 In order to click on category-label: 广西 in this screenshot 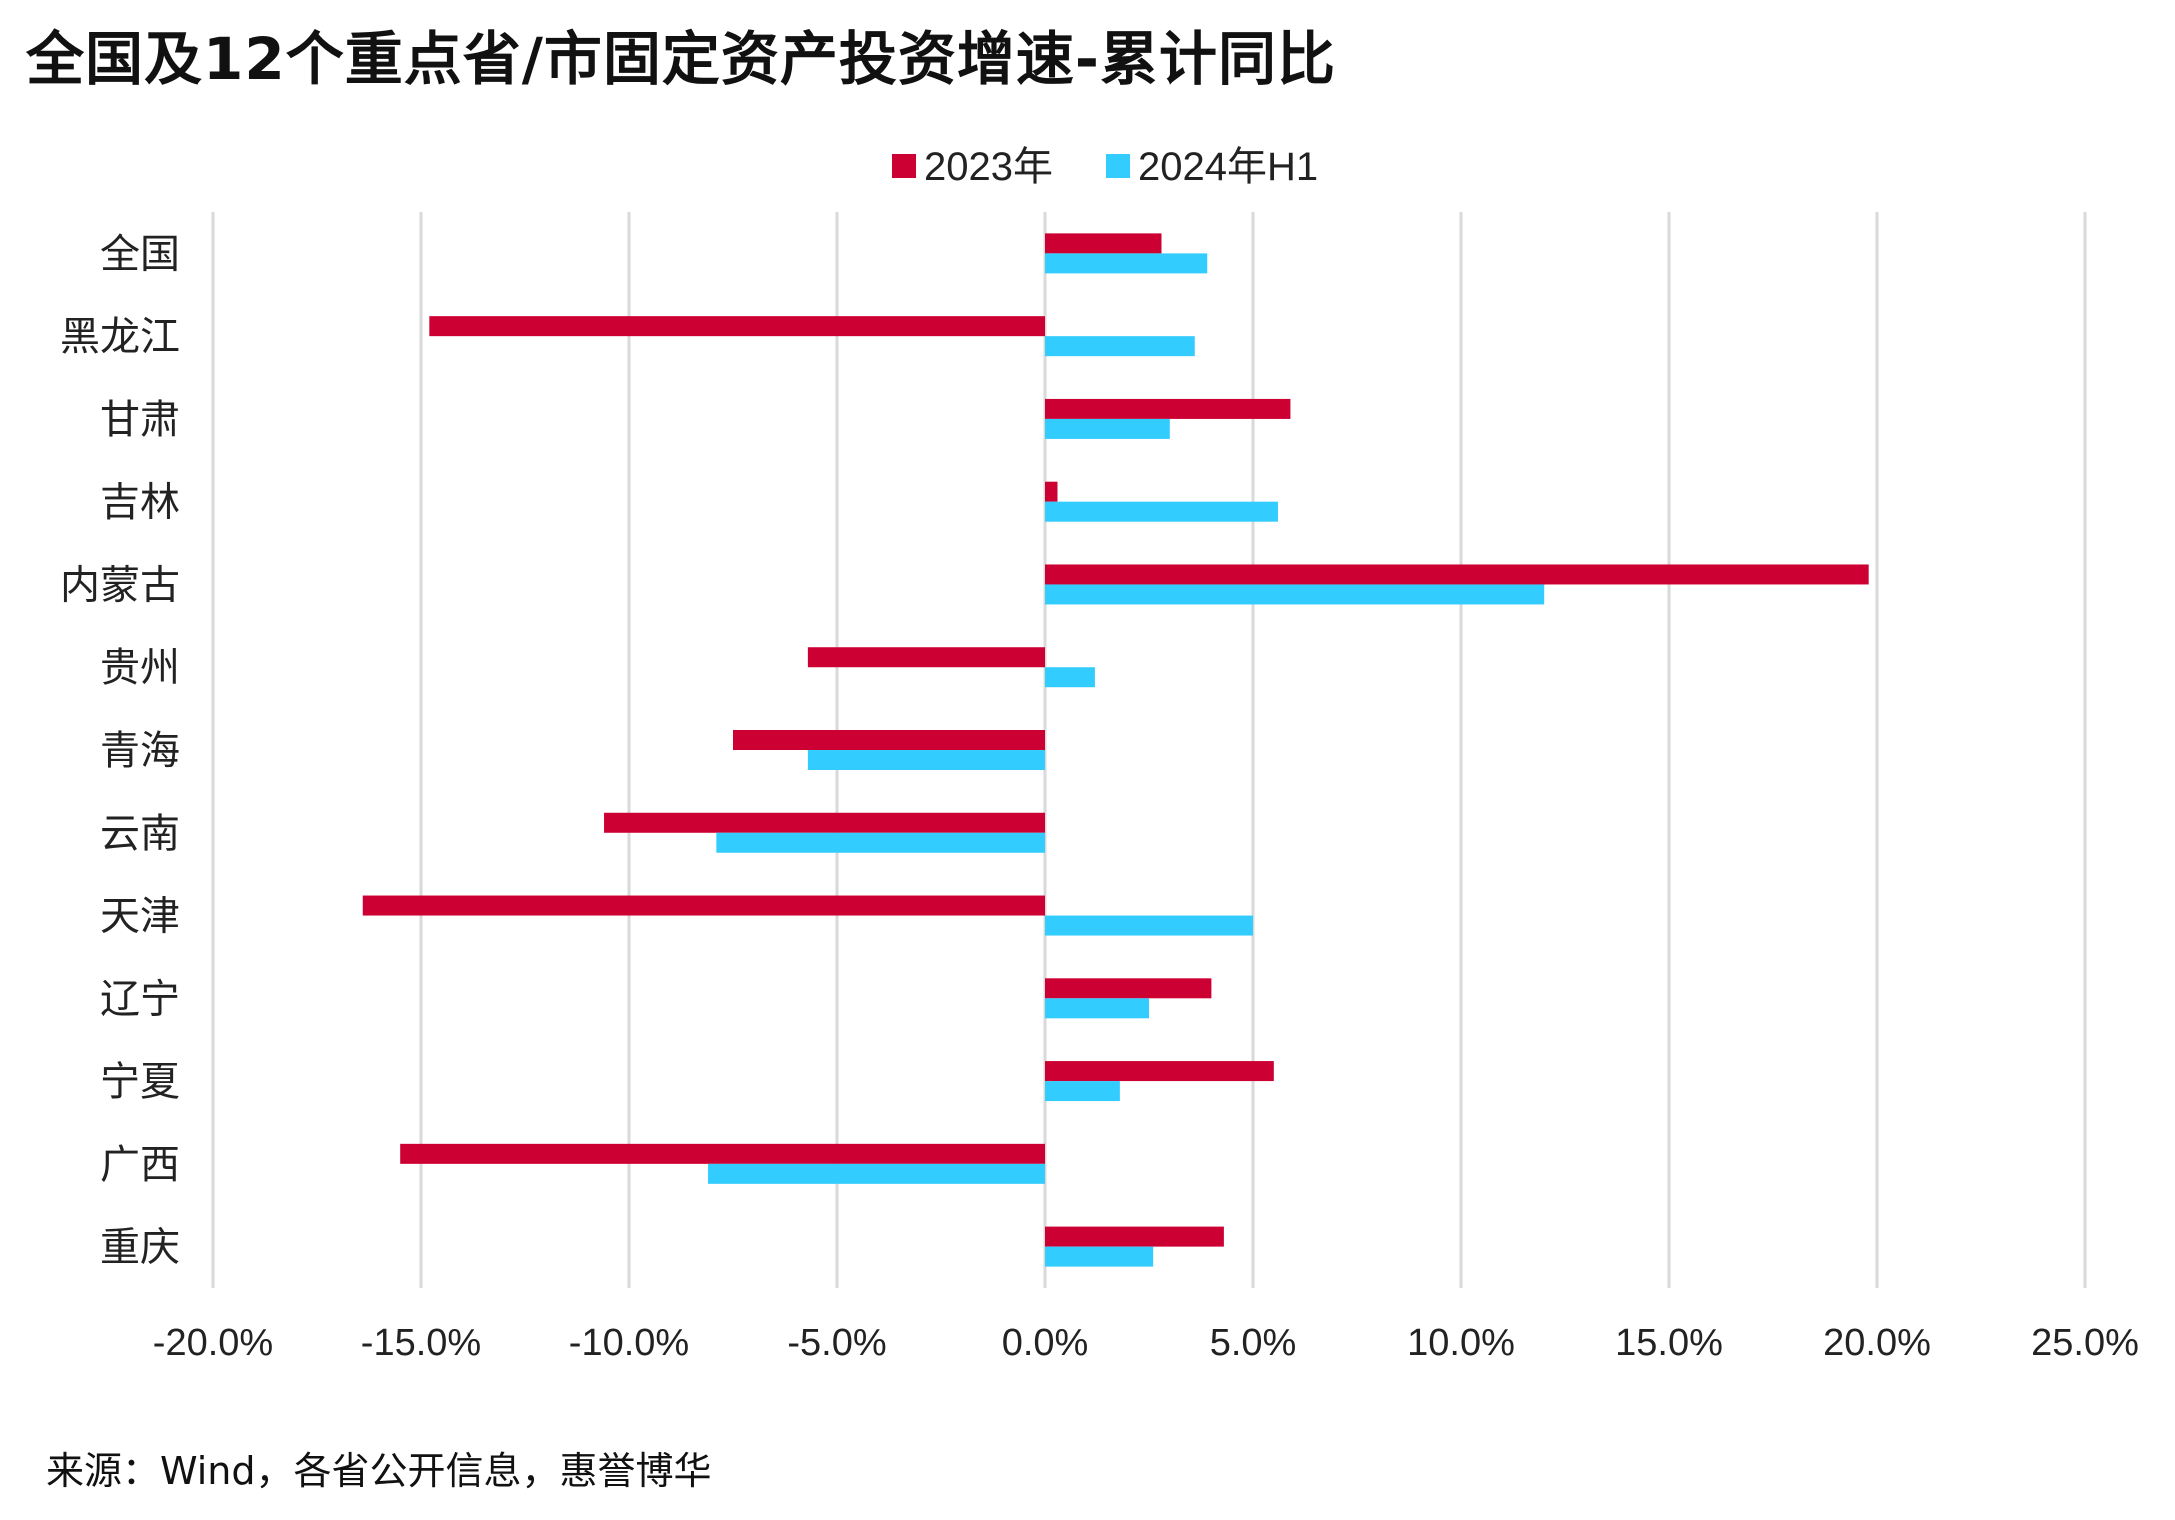, I will do `click(140, 1165)`.